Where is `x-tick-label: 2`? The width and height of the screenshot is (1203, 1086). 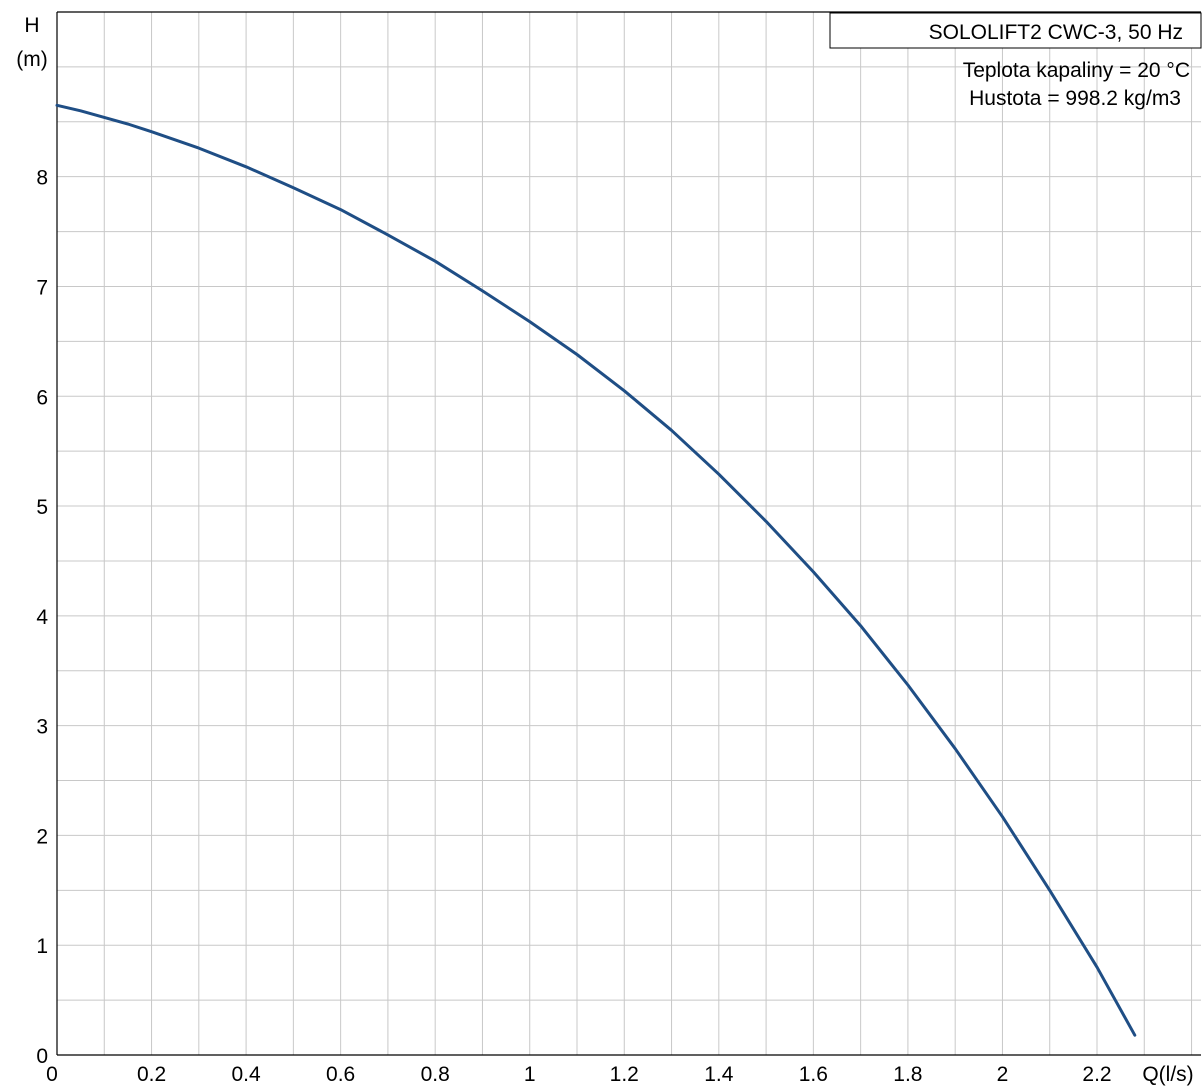 x-tick-label: 2 is located at coordinates (1003, 1074).